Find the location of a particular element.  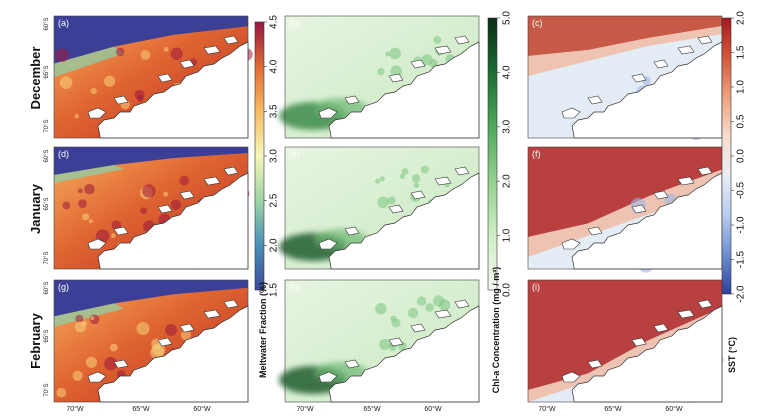

colorbar-sst-ramp is located at coordinates (726, 156).